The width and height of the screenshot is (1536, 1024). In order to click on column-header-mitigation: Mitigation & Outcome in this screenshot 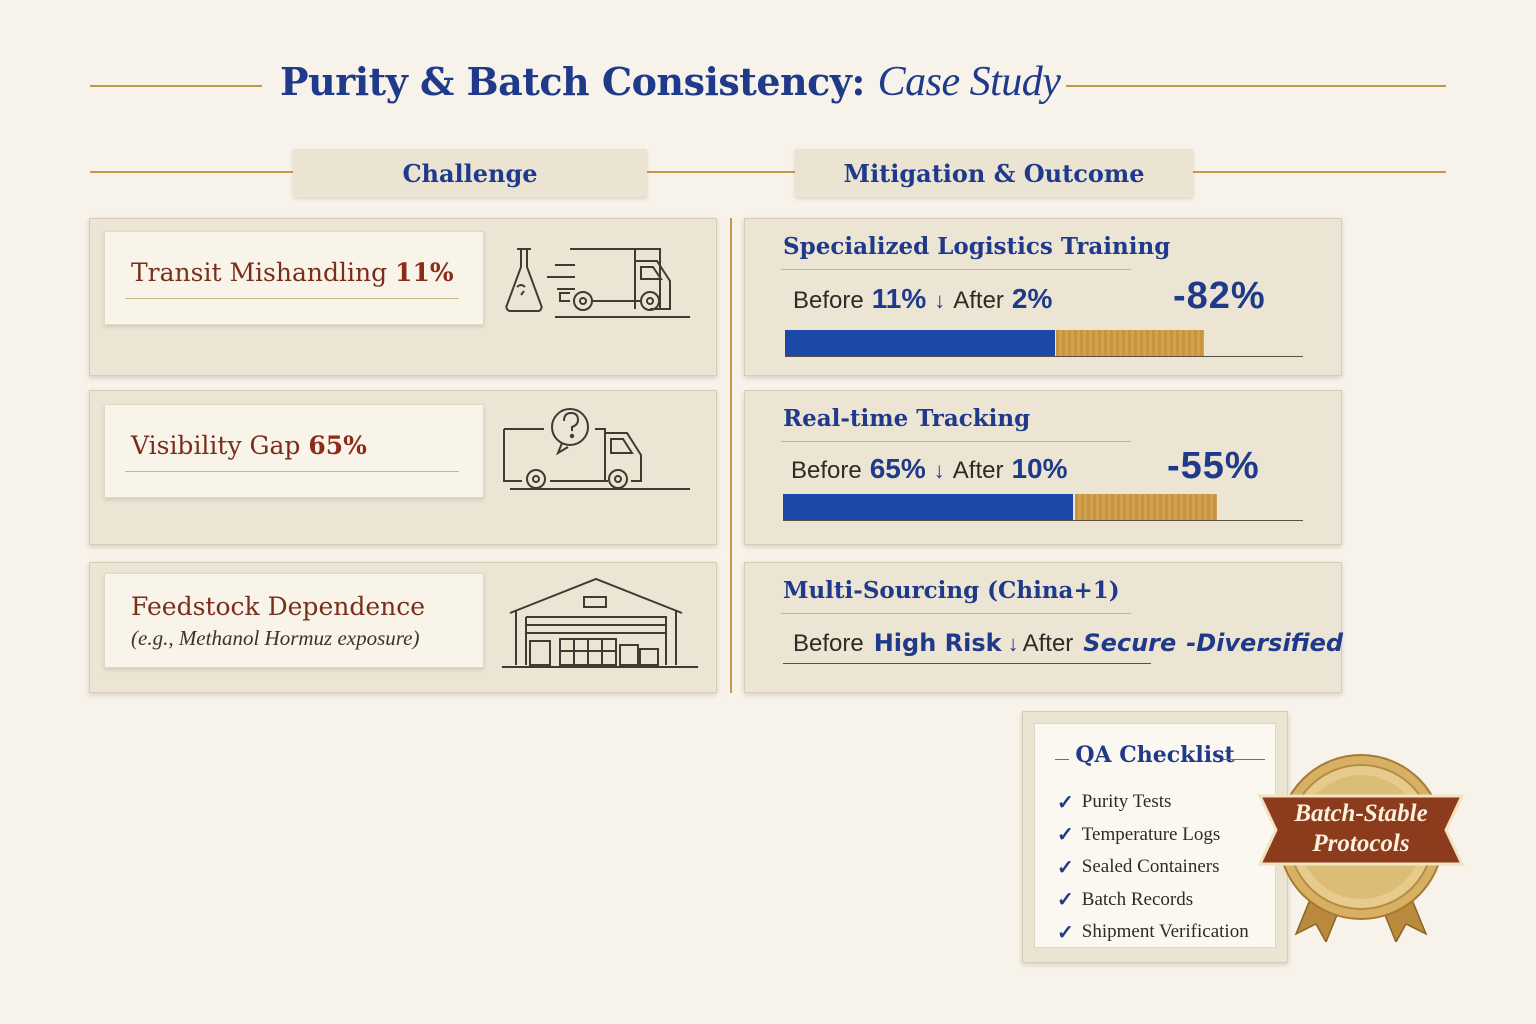, I will do `click(994, 173)`.